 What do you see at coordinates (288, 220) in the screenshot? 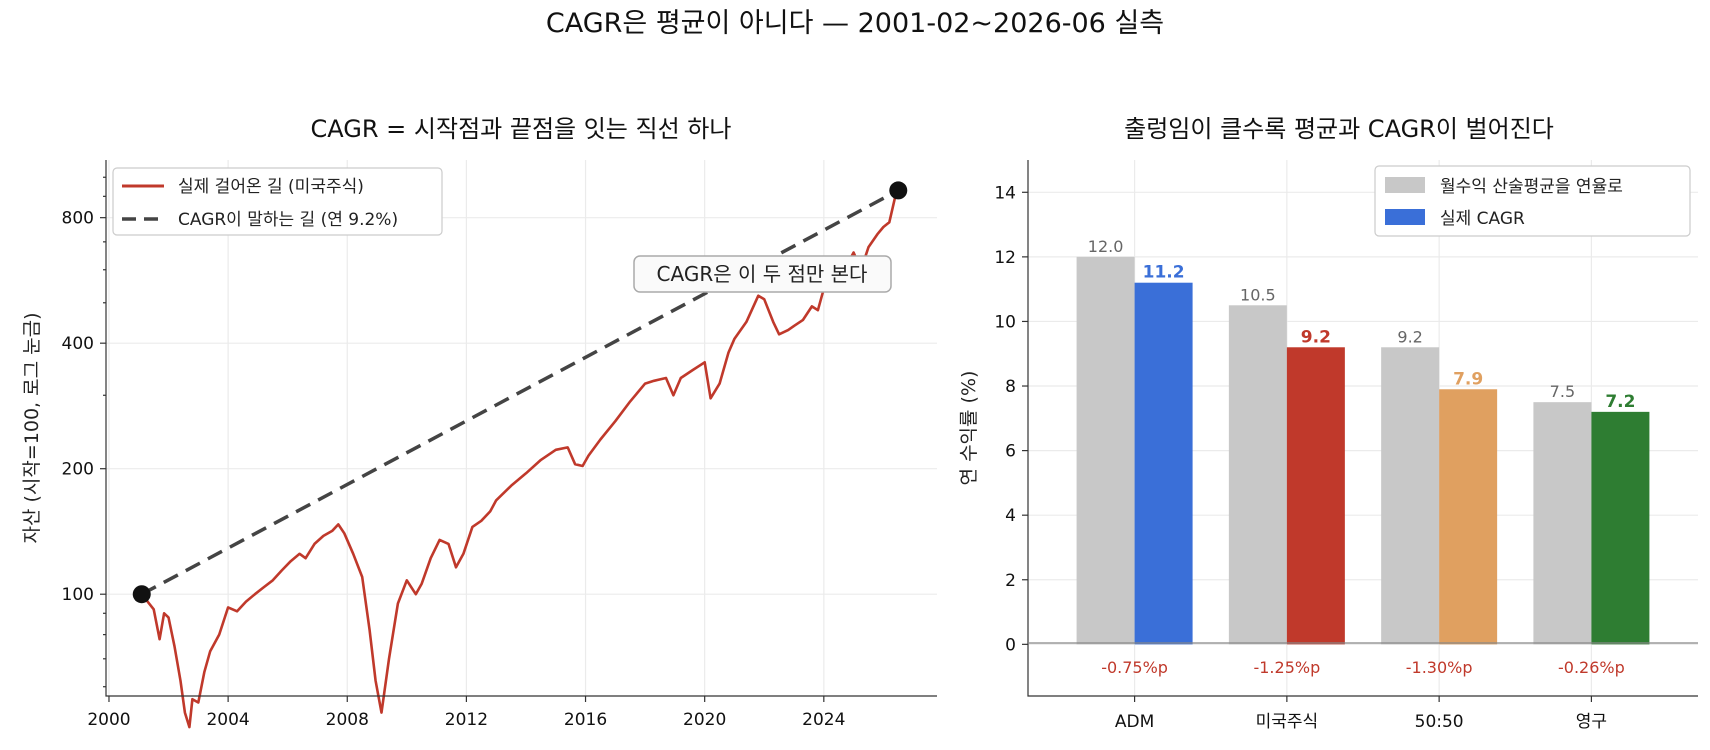
I see `legend-label-cagr-path: CAGR이 말하는 길 (연 9.2%)` at bounding box center [288, 220].